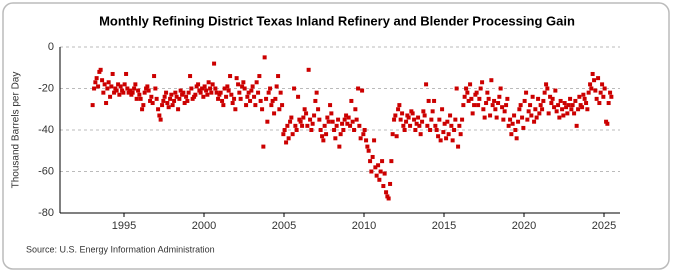  I want to click on x-tick-label: 2025, so click(604, 226).